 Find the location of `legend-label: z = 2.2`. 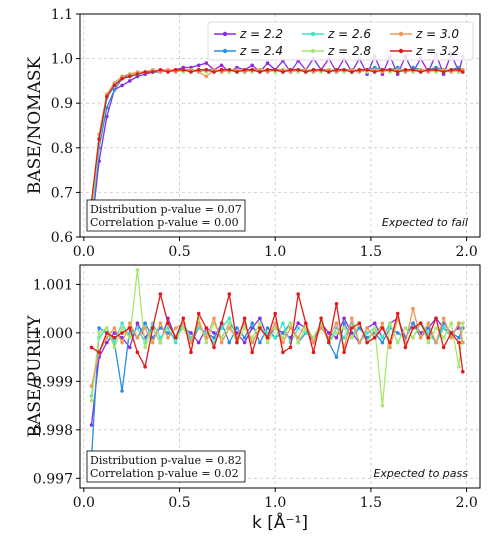

legend-label: z = 2.2 is located at coordinates (261, 34).